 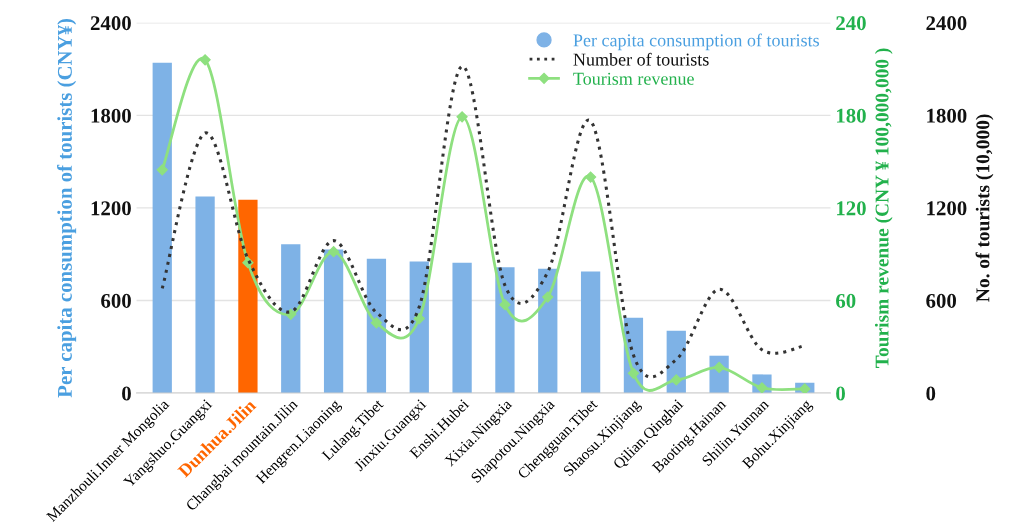 I want to click on y2-tick-label: 120, so click(x=851, y=208).